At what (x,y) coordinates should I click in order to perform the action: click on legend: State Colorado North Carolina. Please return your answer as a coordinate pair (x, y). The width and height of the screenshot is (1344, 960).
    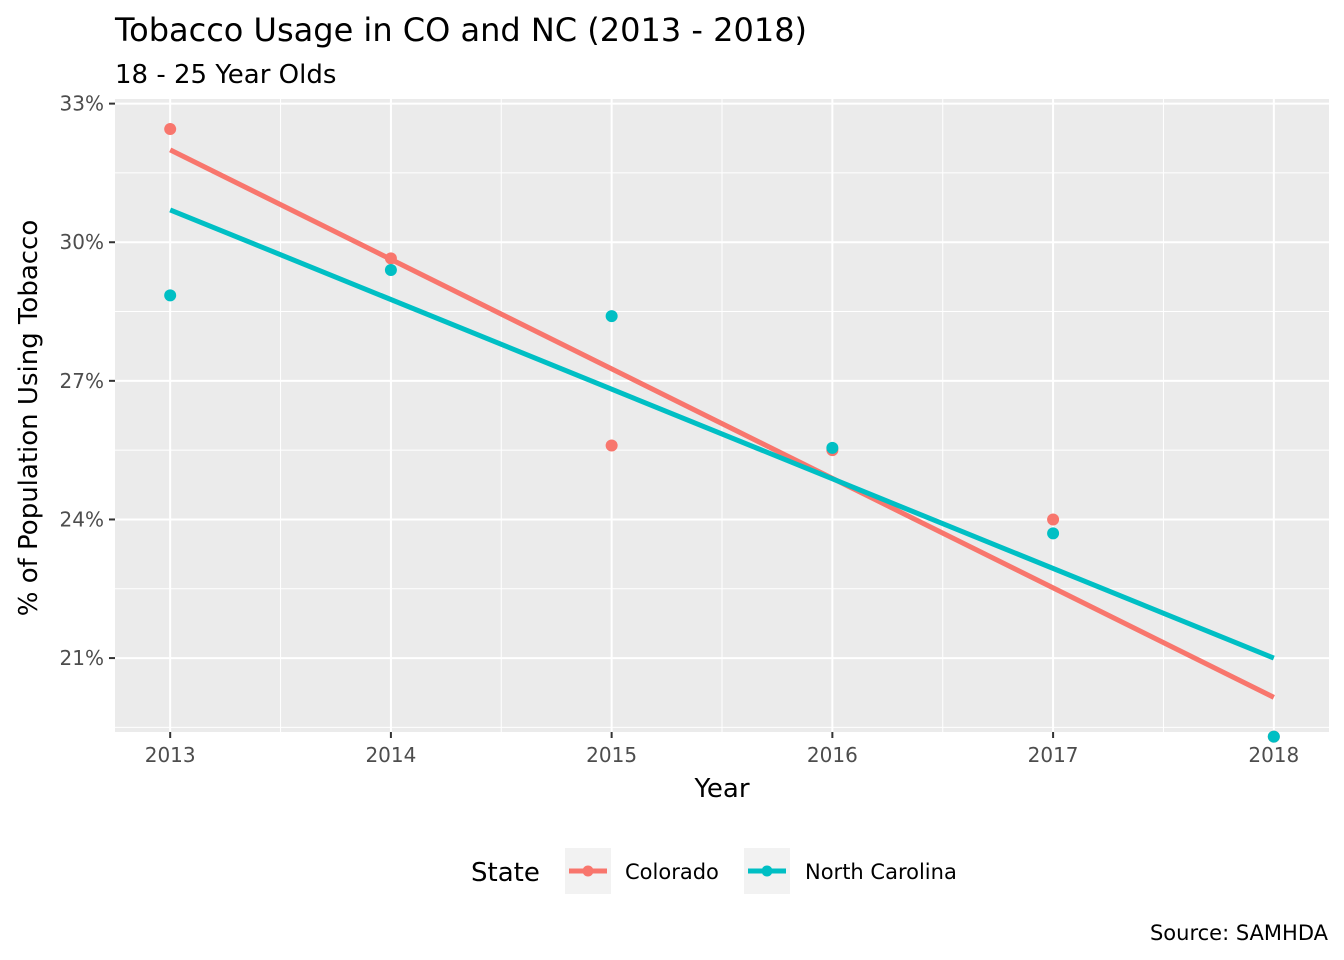
    Looking at the image, I should click on (714, 871).